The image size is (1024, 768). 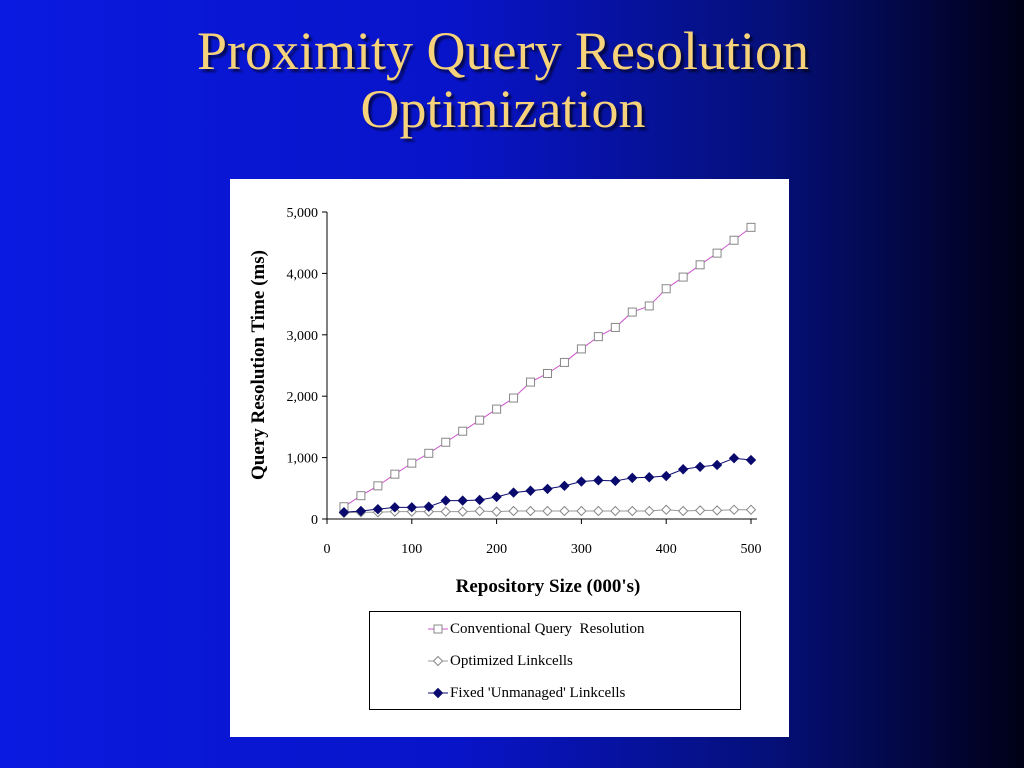 What do you see at coordinates (581, 549) in the screenshot?
I see `x-tick-label: 300` at bounding box center [581, 549].